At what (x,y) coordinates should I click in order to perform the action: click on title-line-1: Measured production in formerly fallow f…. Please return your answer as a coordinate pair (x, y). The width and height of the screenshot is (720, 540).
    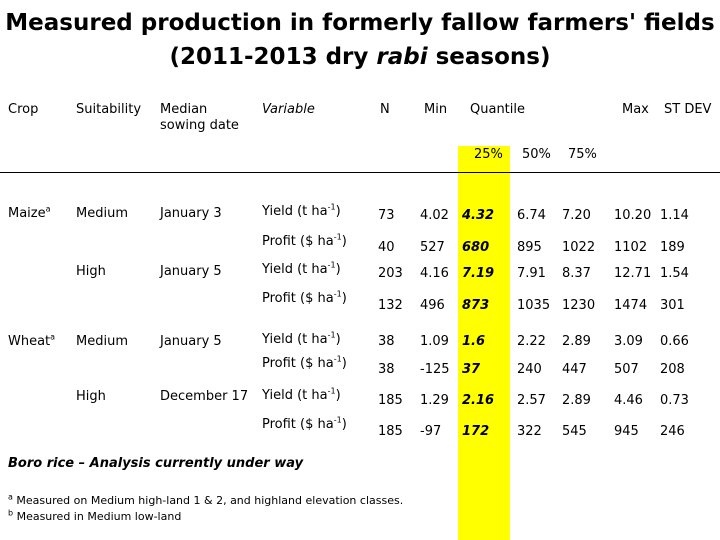
    Looking at the image, I should click on (360, 23).